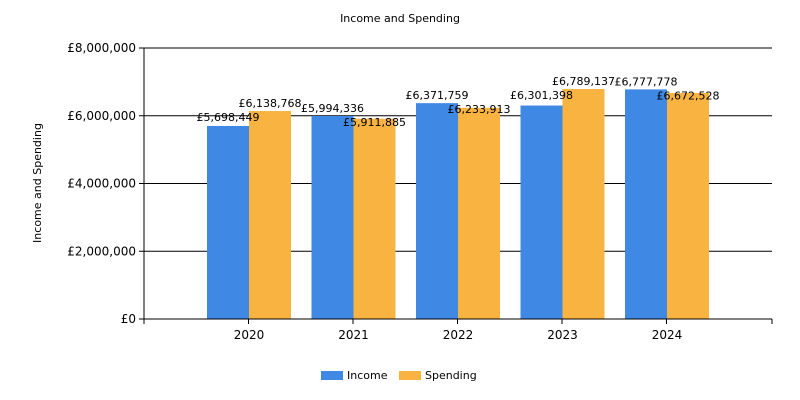 Image resolution: width=800 pixels, height=400 pixels. Describe the element at coordinates (101, 48) in the screenshot. I see `y-tick-label: £8,000,000` at that location.